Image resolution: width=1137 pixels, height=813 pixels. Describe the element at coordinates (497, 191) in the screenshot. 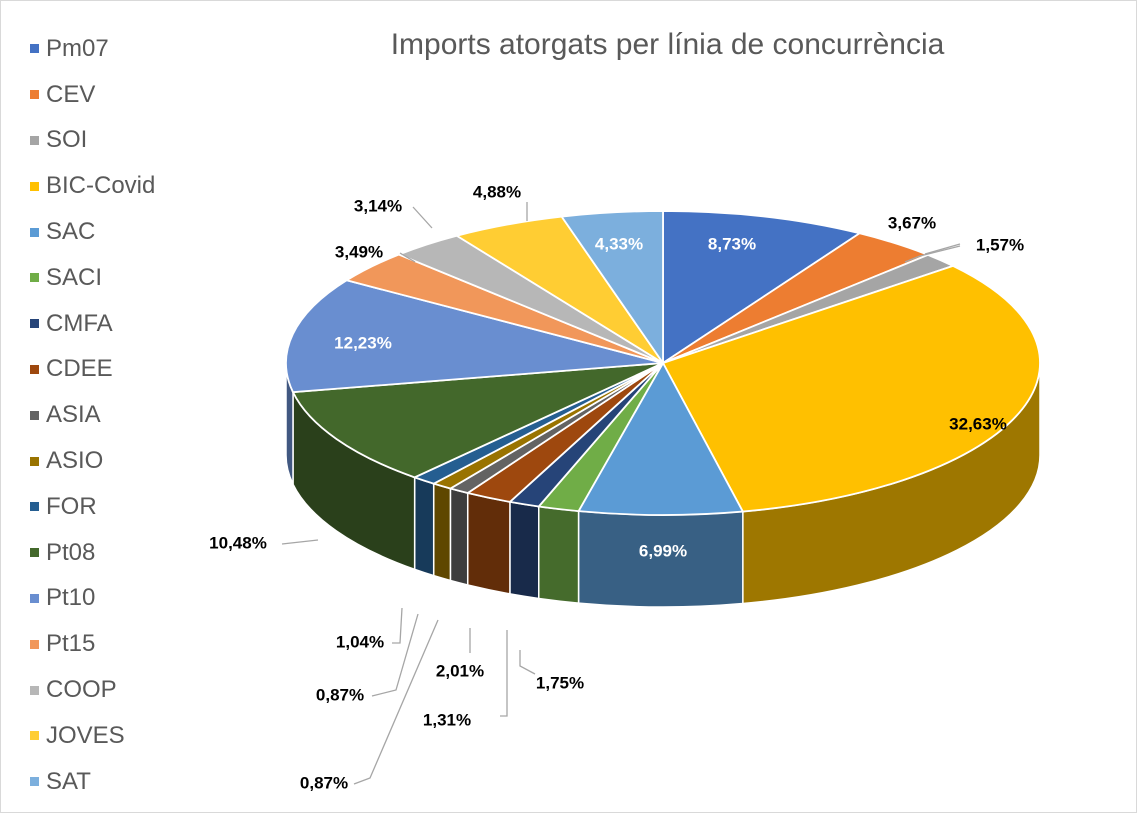

I see `data-label-joves: 4,88%` at that location.